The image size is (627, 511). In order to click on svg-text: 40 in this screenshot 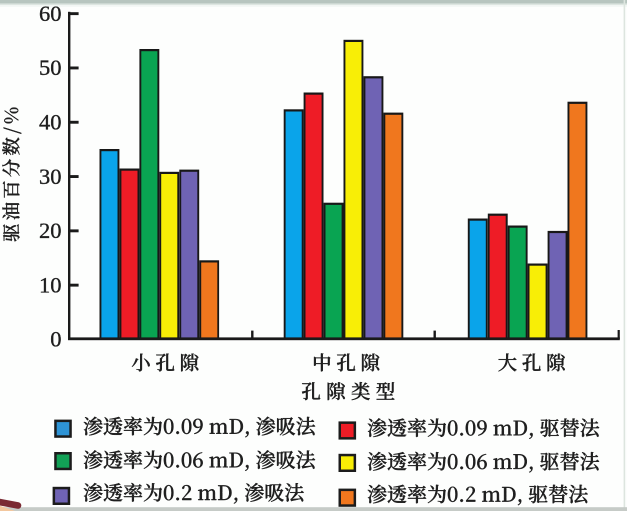, I will do `click(50, 122)`.